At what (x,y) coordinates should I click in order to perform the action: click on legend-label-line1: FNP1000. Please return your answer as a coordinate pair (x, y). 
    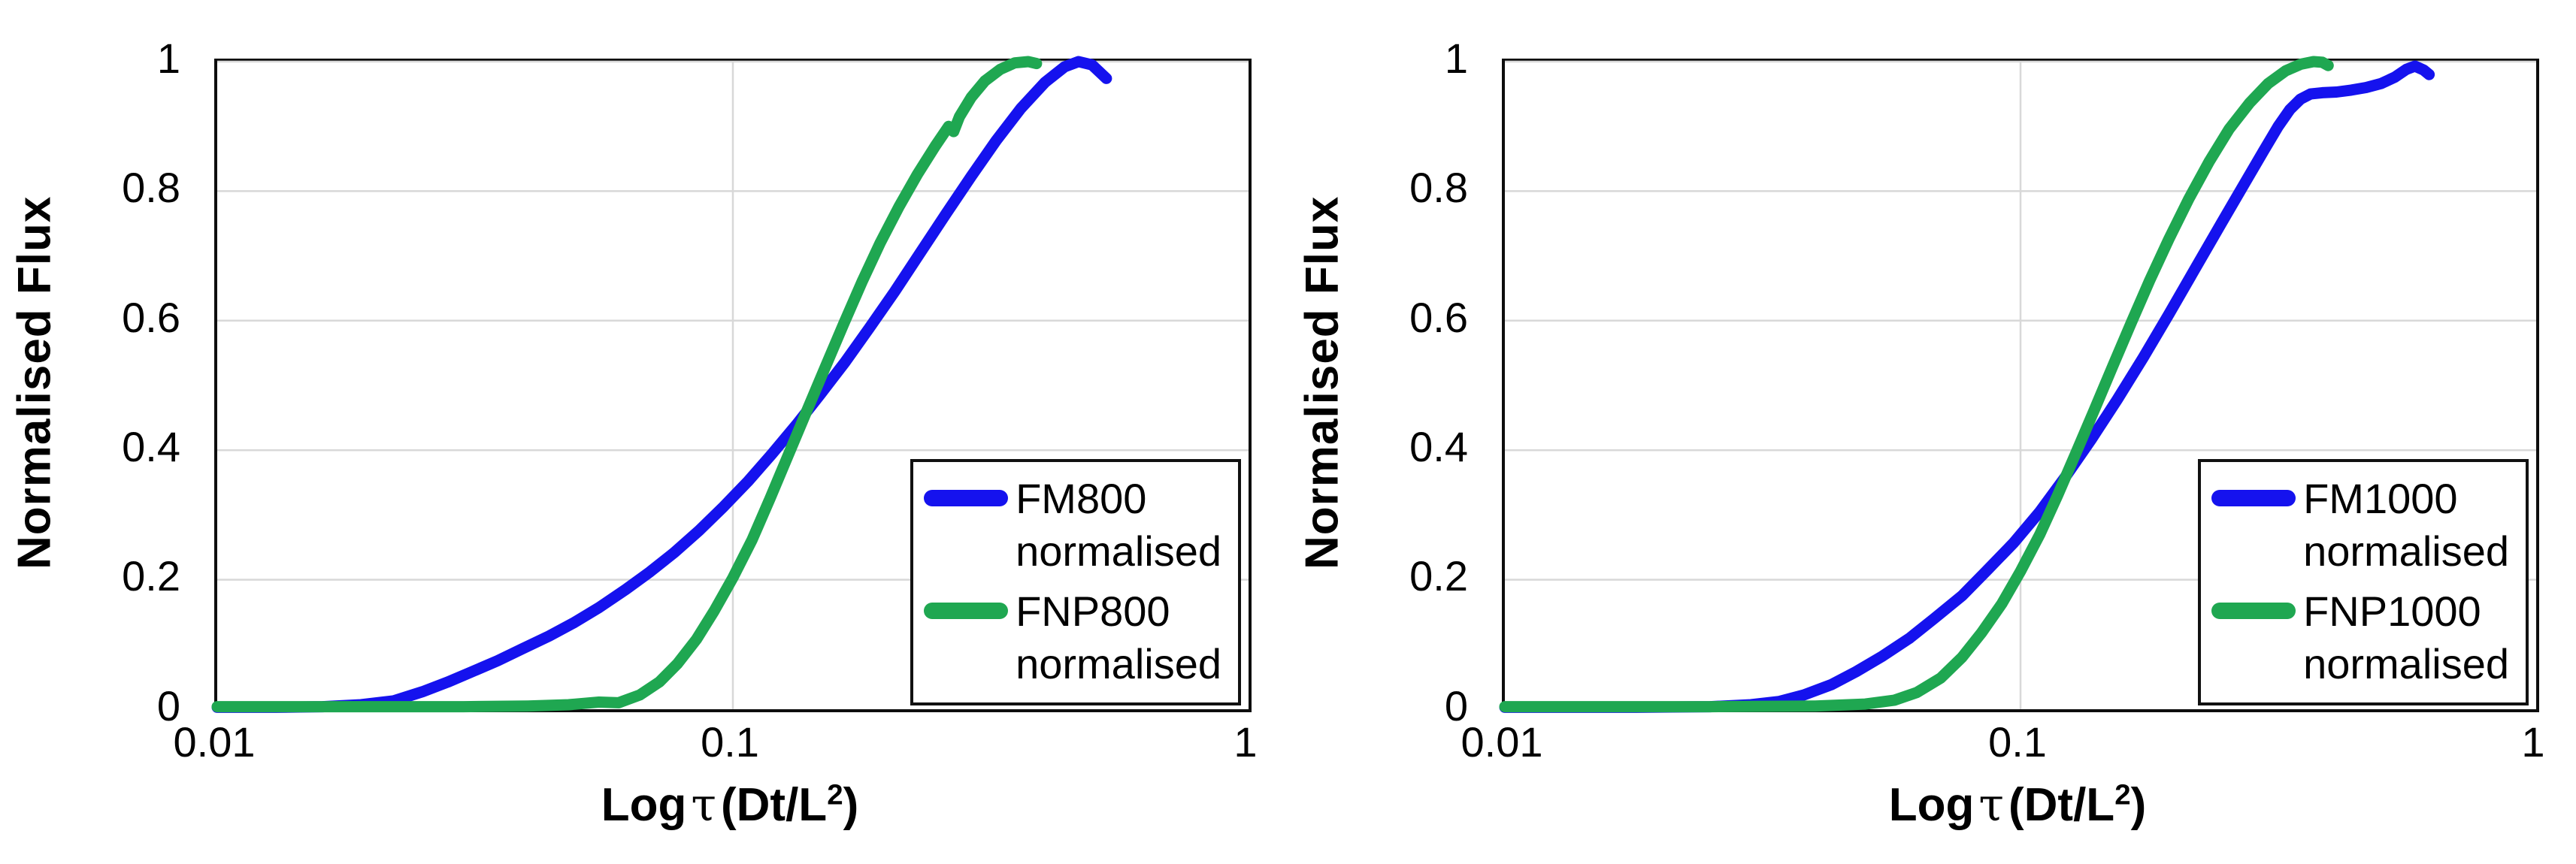
    Looking at the image, I should click on (2392, 611).